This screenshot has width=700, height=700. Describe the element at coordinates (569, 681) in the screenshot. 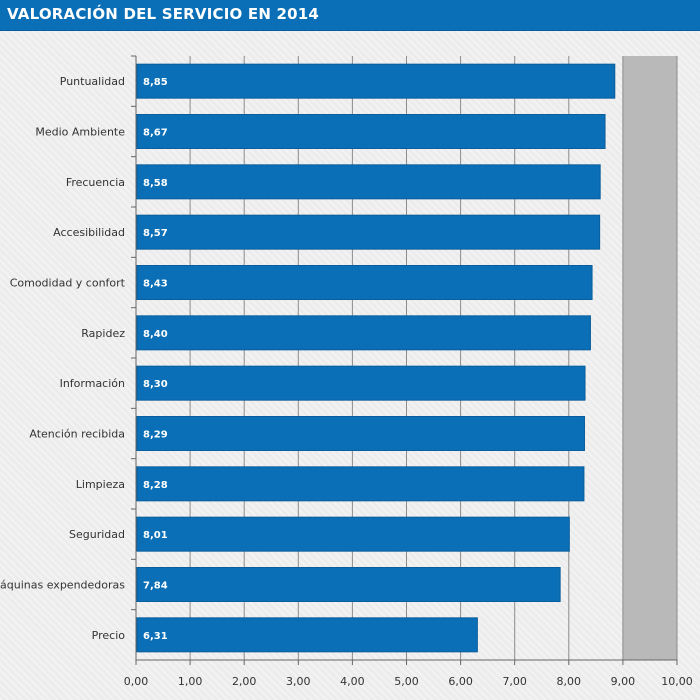

I see `x-tick-label: 8,00` at that location.